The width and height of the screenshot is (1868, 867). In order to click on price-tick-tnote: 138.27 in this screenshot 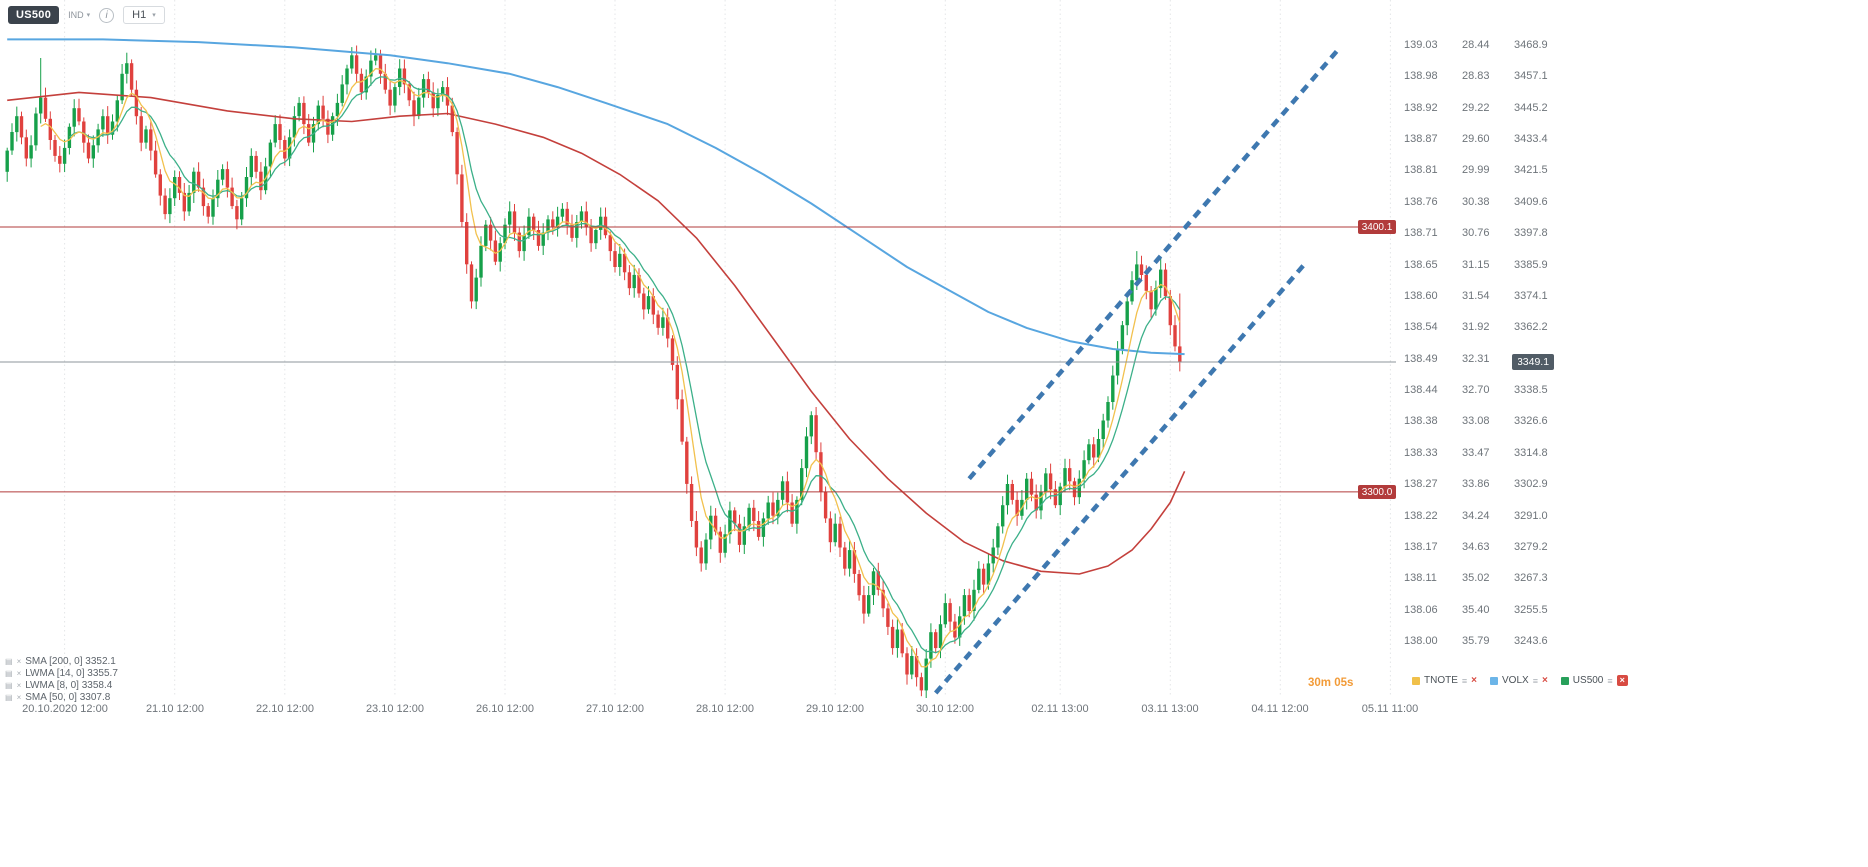, I will do `click(1421, 484)`.